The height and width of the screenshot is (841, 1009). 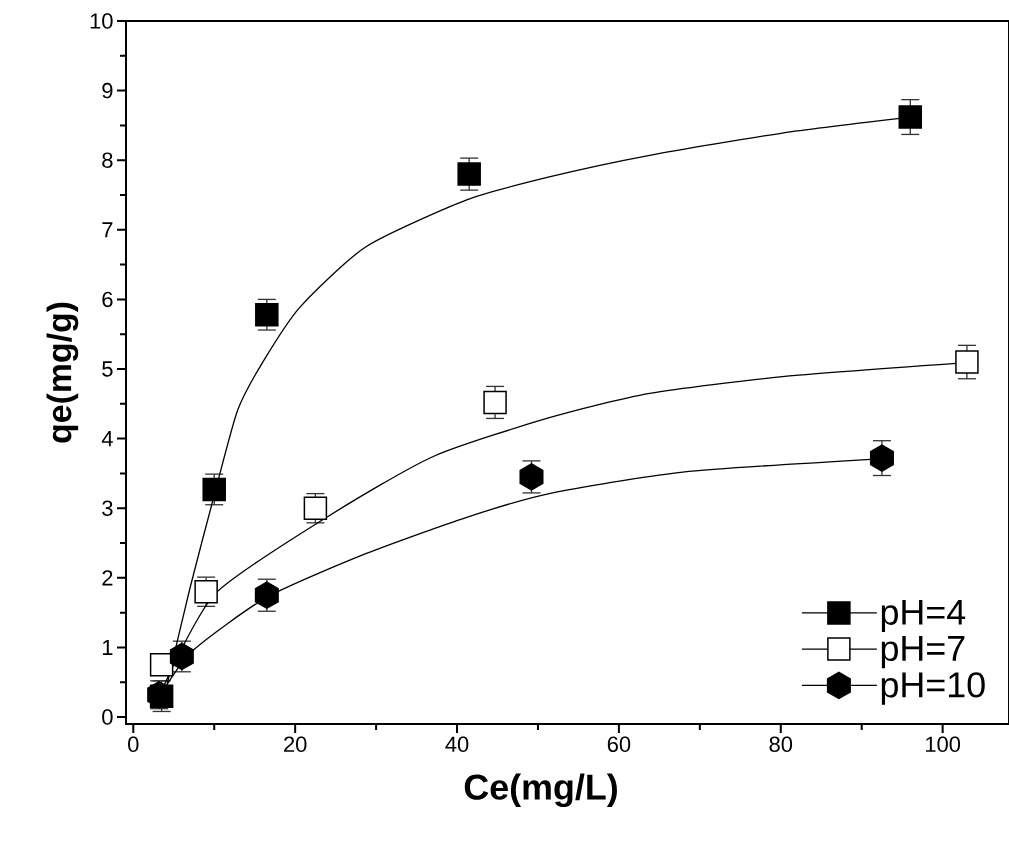 I want to click on y-tick-label: 4, so click(x=107, y=439).